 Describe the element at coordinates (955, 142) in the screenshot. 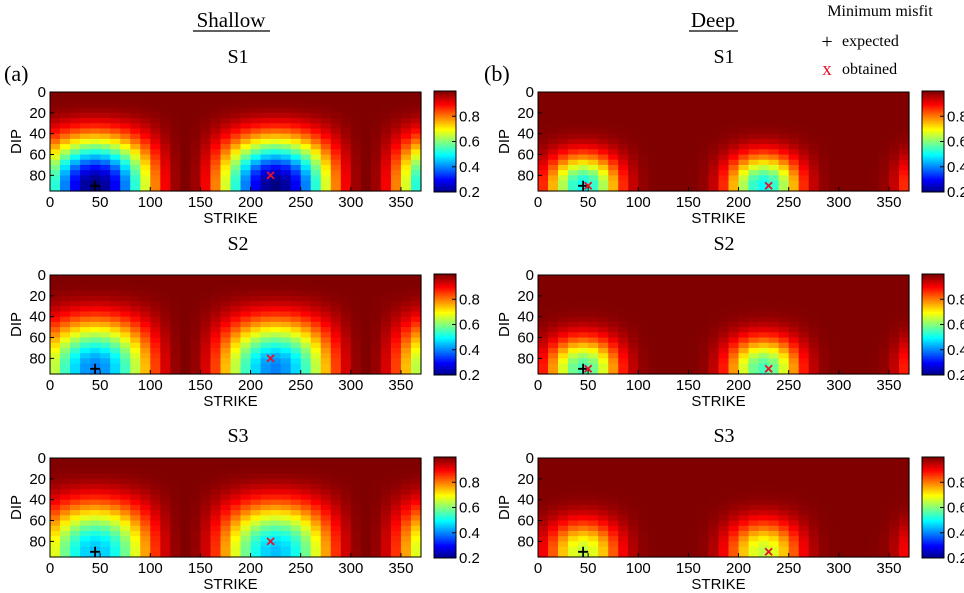

I see `colorbar-tick-label: 0.6` at that location.